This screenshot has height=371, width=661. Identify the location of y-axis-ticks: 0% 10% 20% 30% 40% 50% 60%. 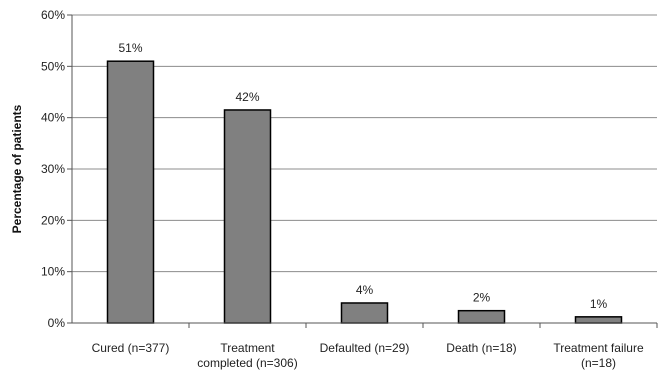
(56, 169).